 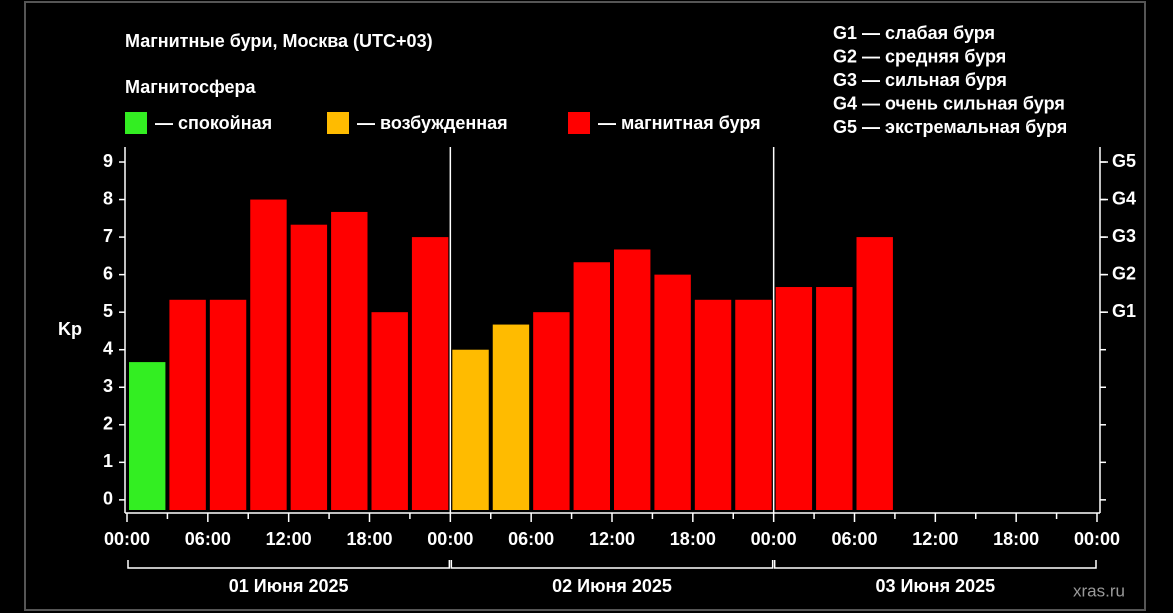 What do you see at coordinates (920, 80) in the screenshot?
I see `g-scale-label: G3 — сильная буря` at bounding box center [920, 80].